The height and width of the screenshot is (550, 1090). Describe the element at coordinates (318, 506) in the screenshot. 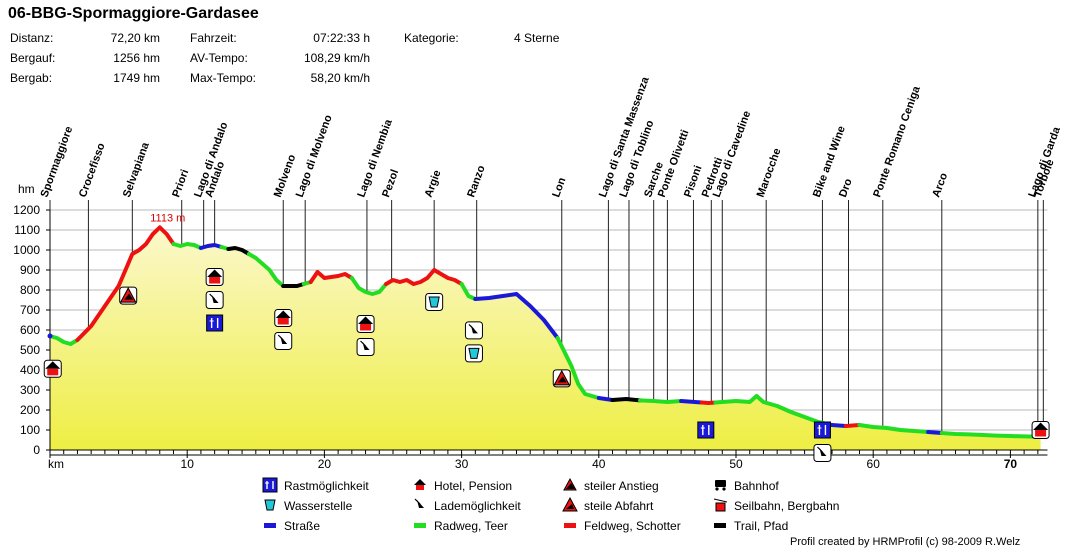

I see `legend-label: Wasserstelle` at that location.